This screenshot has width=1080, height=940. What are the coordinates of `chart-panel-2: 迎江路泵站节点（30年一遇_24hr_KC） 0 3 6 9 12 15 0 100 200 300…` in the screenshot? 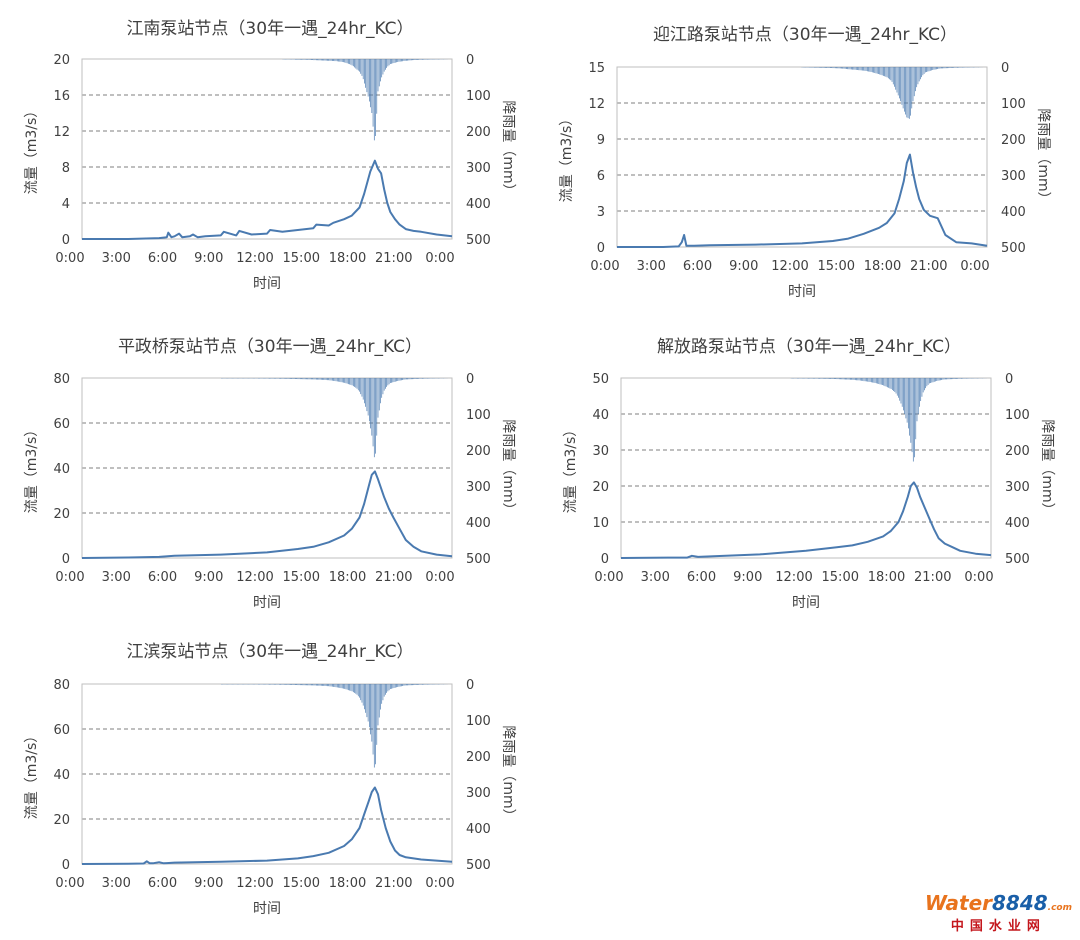 It's located at (805, 162).